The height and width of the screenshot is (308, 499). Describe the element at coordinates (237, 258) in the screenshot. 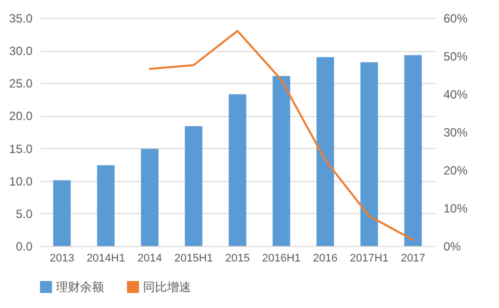

I see `x-tick-label: 2015` at that location.